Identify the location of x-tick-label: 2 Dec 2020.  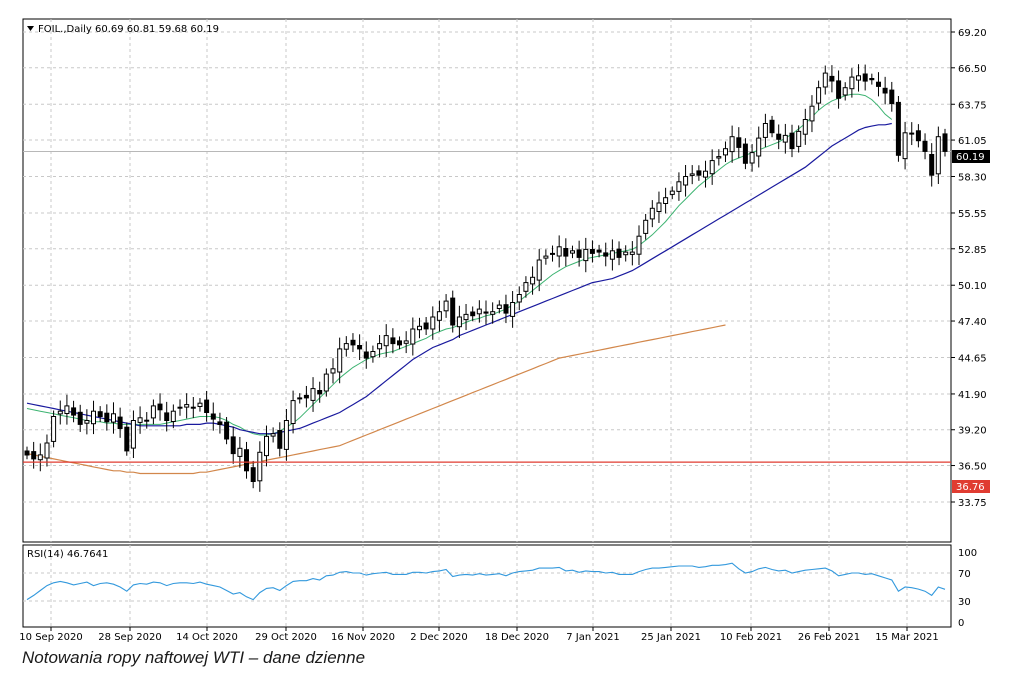
(439, 637).